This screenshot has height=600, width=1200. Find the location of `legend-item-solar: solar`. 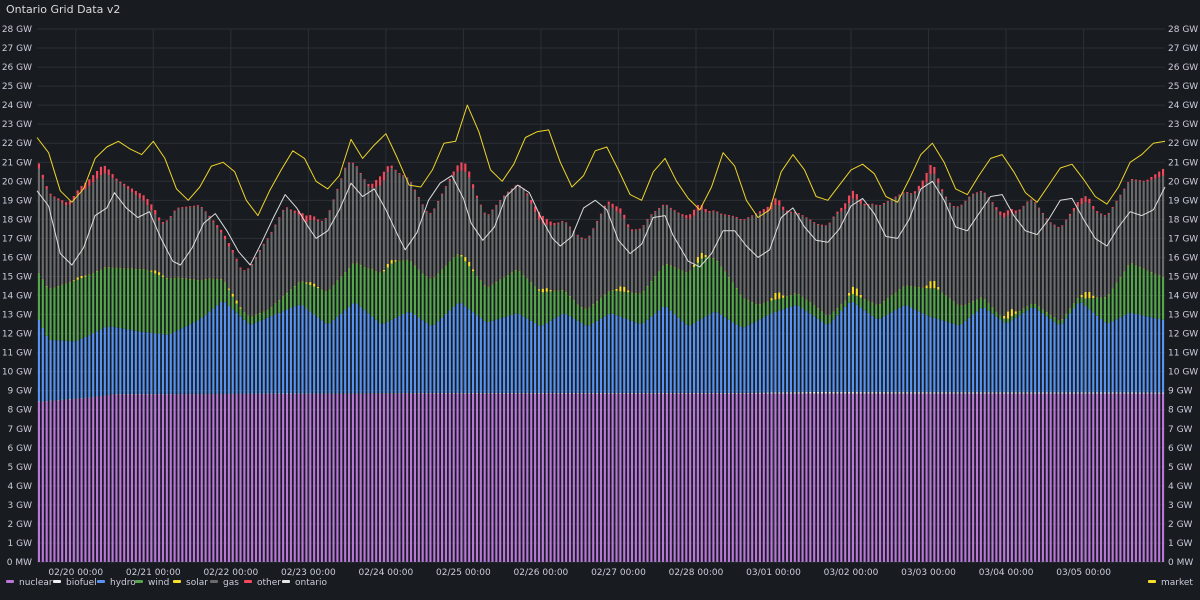

legend-item-solar: solar is located at coordinates (190, 583).